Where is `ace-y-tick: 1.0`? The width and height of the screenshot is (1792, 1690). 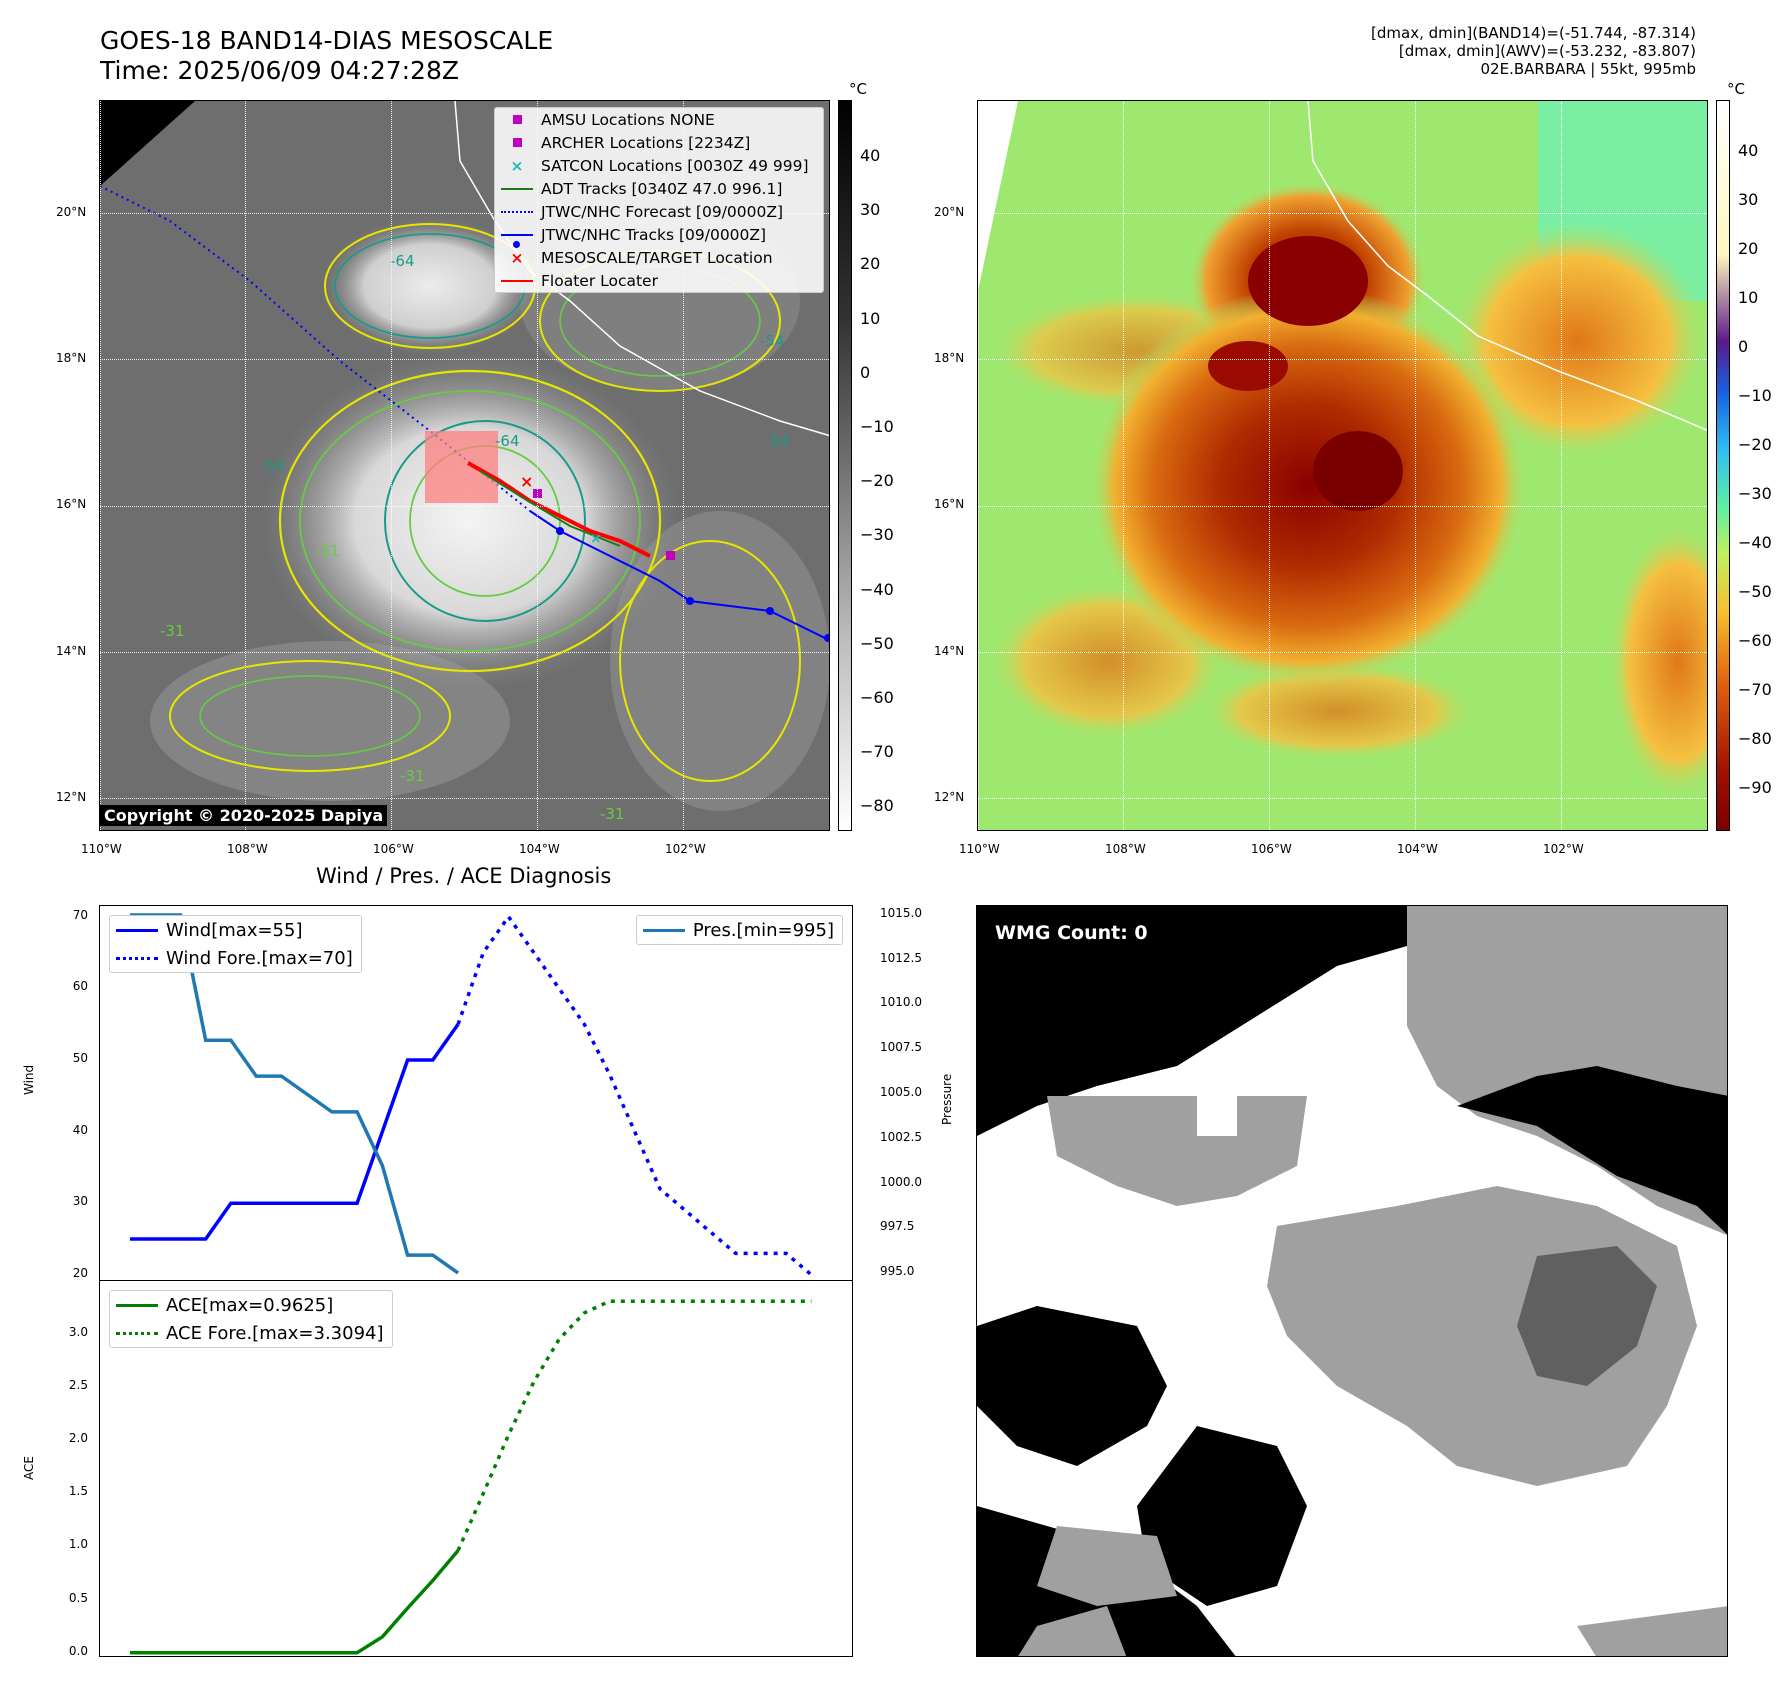 ace-y-tick: 1.0 is located at coordinates (78, 1544).